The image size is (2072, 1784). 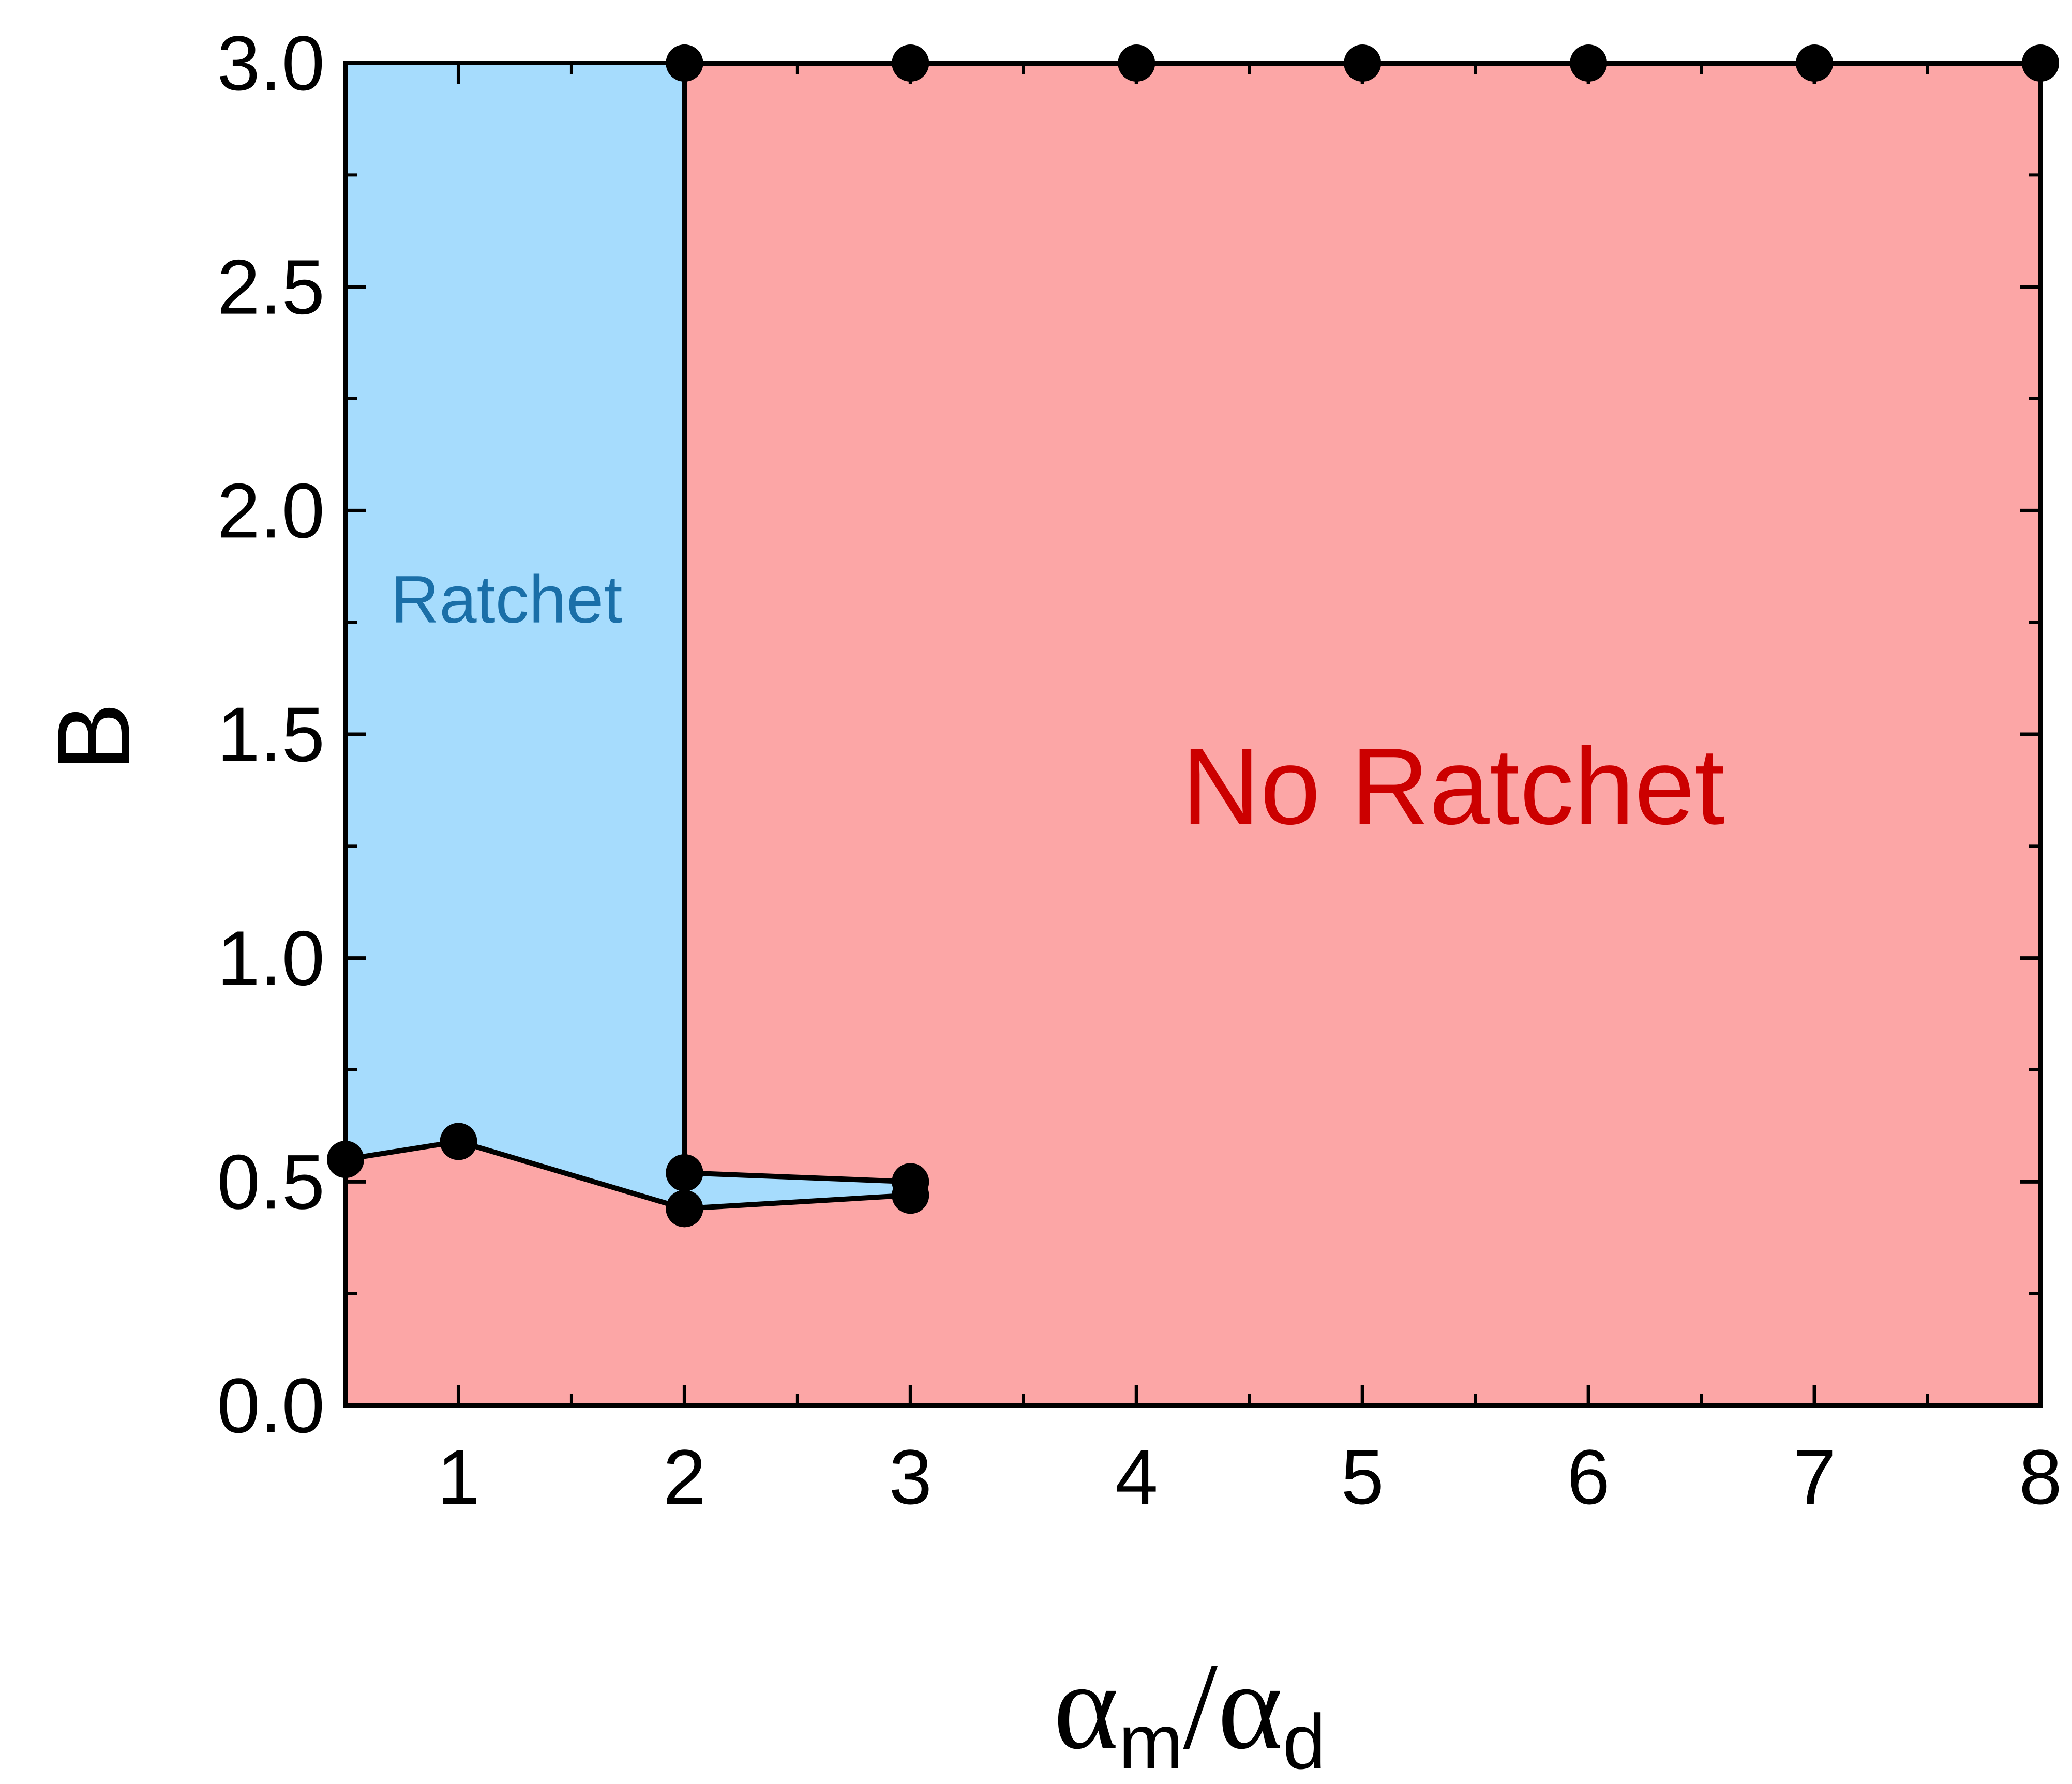 I want to click on x-tick-label: 1, so click(x=458, y=1476).